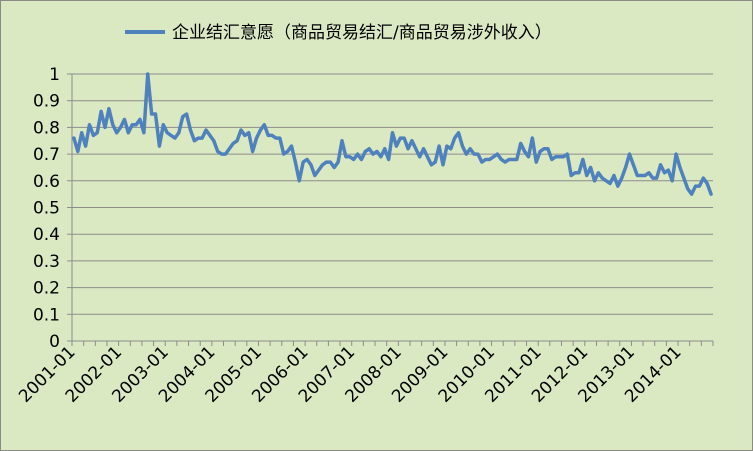 Image resolution: width=753 pixels, height=451 pixels. What do you see at coordinates (54, 342) in the screenshot?
I see `y-tick-label: 0` at bounding box center [54, 342].